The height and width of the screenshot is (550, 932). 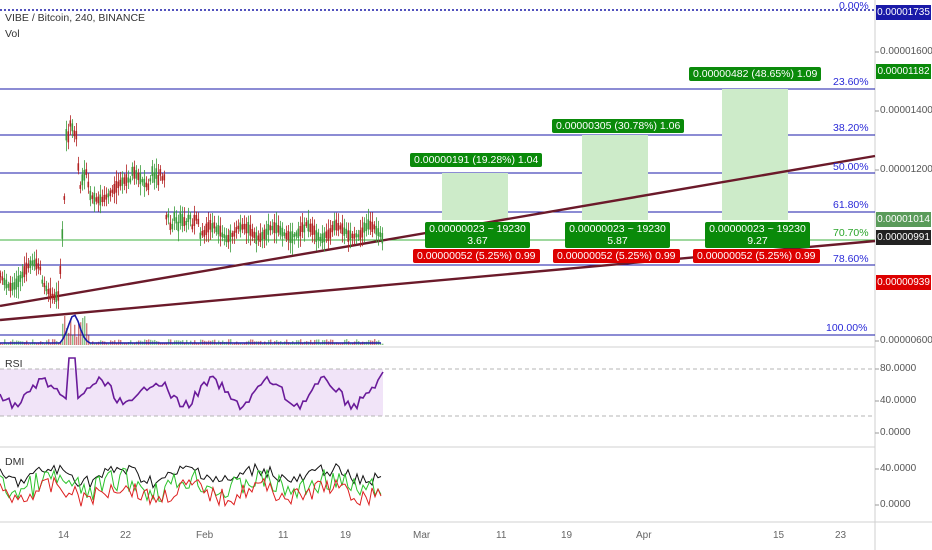 What do you see at coordinates (756, 256) in the screenshot?
I see `position-3-stop-label: 0.00000052 (5.25%) 0.99` at bounding box center [756, 256].